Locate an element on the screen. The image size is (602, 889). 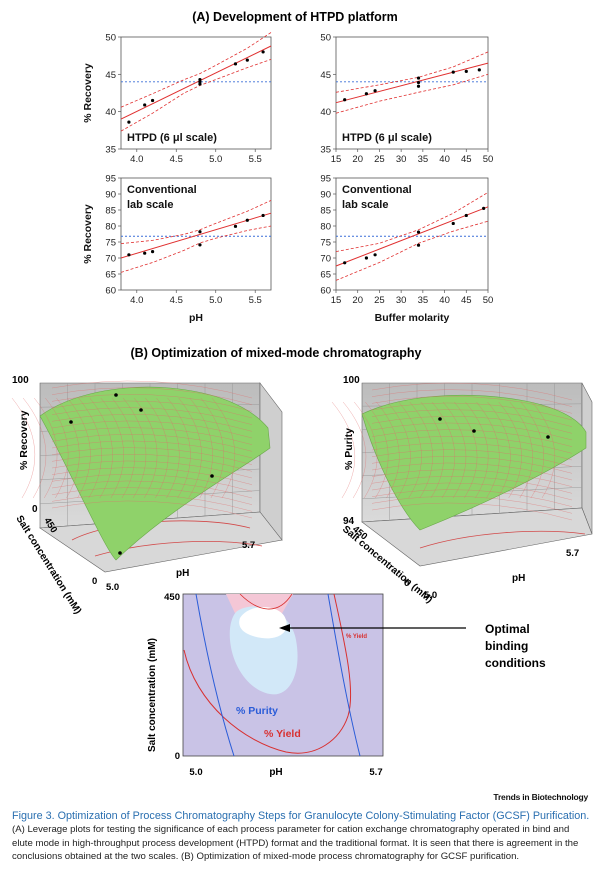
z-axis-label: % Recovery is located at coordinates (24, 440).